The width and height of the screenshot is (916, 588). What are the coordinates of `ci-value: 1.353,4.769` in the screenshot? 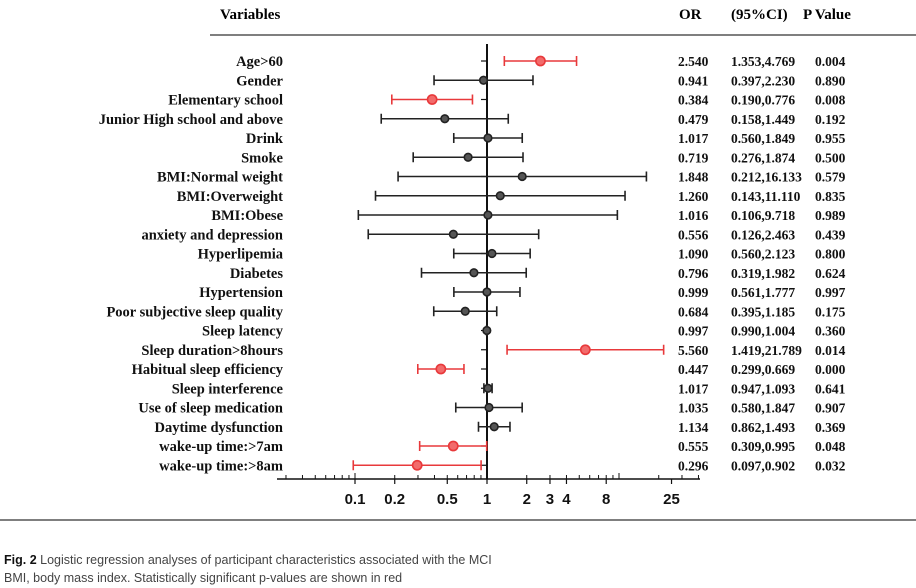 It's located at (763, 61).